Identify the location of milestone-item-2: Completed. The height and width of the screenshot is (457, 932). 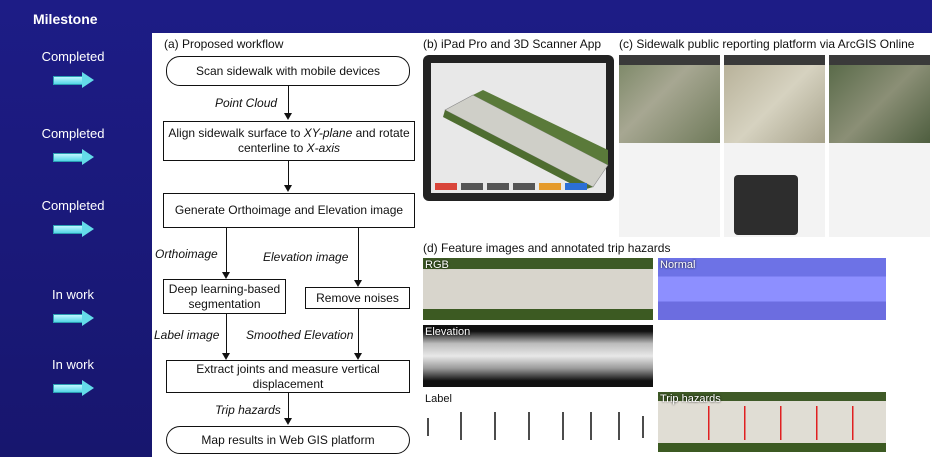
(73, 145).